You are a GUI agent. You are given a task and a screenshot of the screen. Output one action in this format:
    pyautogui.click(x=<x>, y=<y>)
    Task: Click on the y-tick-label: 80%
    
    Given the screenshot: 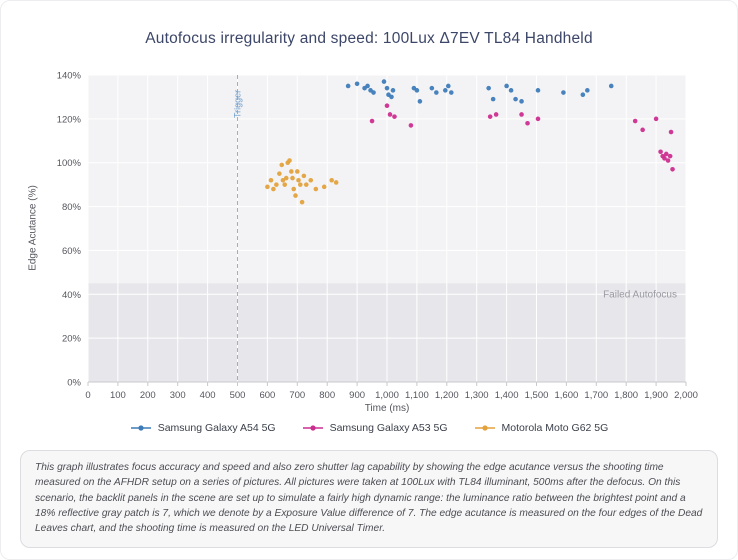 What is the action you would take?
    pyautogui.click(x=72, y=207)
    